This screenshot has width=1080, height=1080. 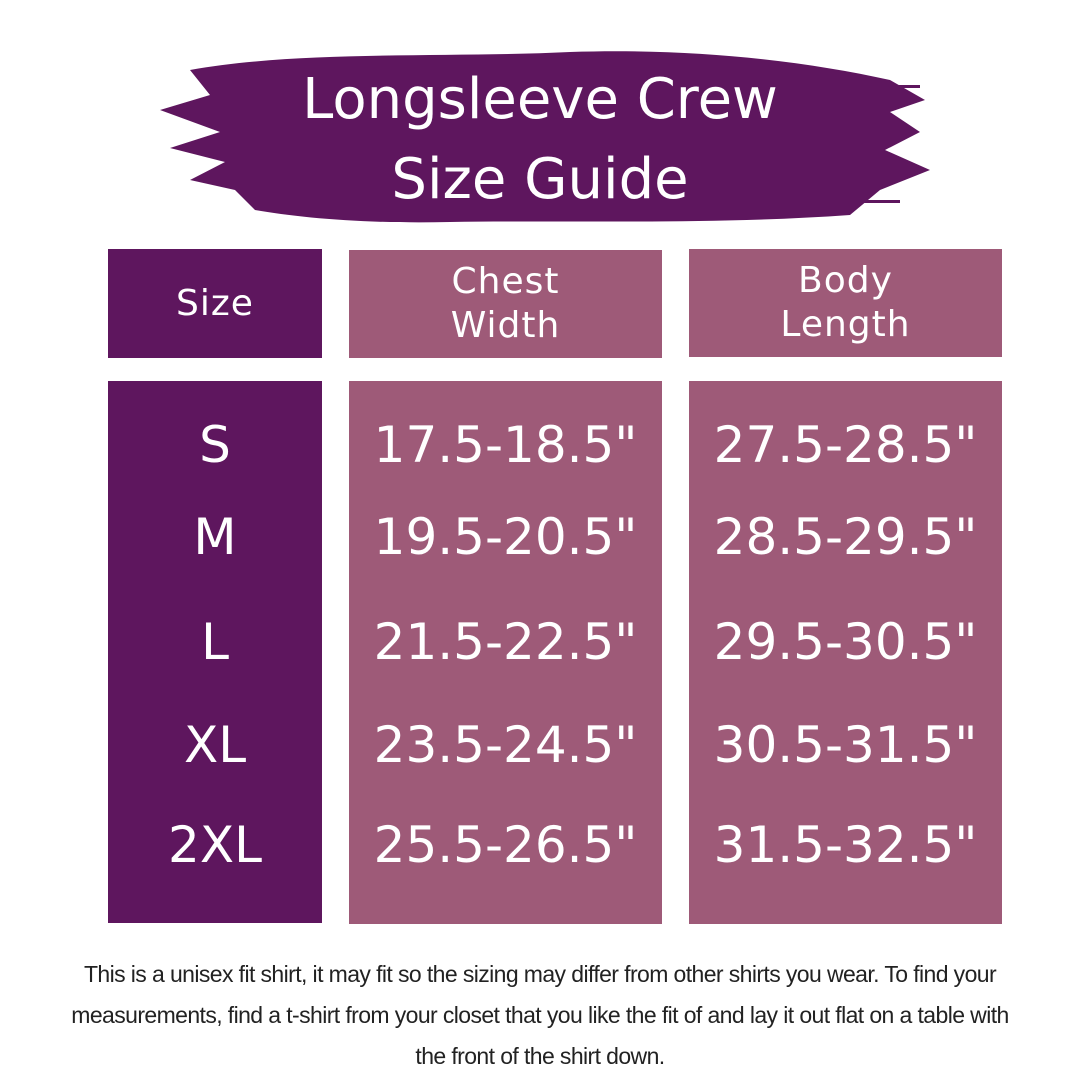 I want to click on cell-length: 29.5-30.5", so click(x=845, y=642).